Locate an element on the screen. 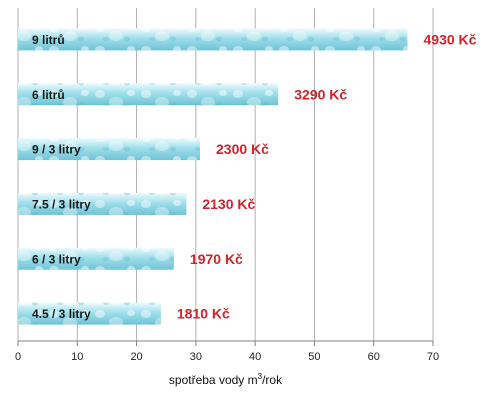  bar-group: 9 / 3 litry 2300 Kč is located at coordinates (143, 149).